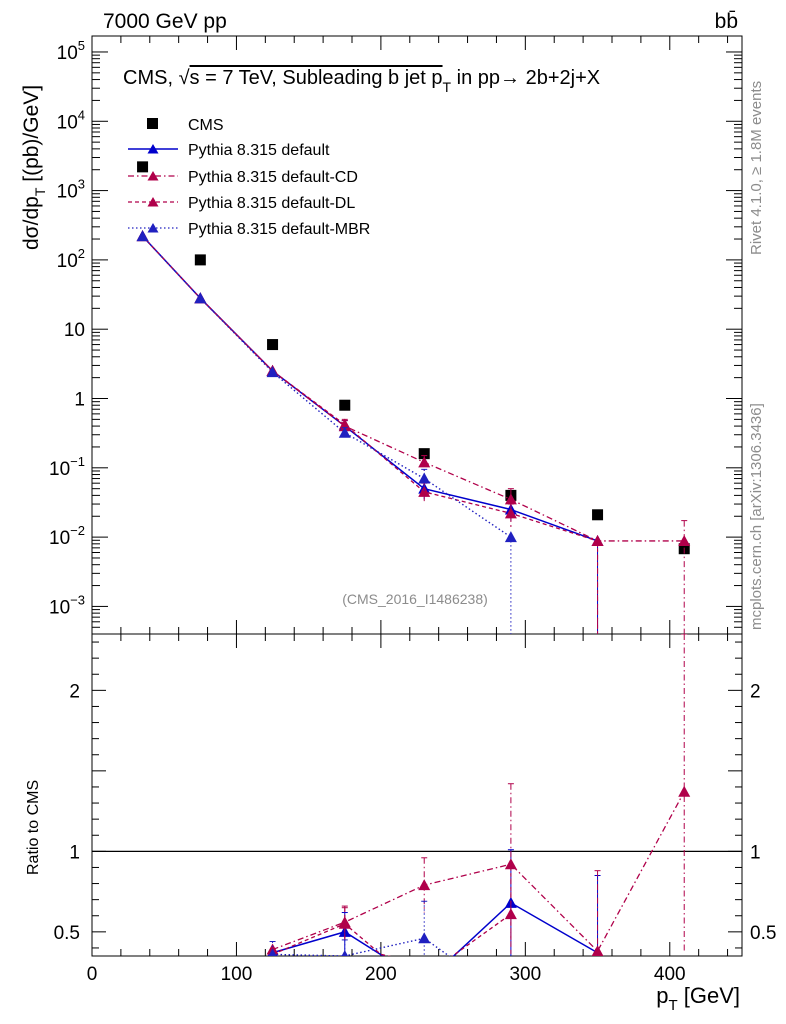 The width and height of the screenshot is (786, 1024). What do you see at coordinates (34, 167) in the screenshot?
I see `main-y-axis-label: dσ/dpT [(pb)/GeV]` at bounding box center [34, 167].